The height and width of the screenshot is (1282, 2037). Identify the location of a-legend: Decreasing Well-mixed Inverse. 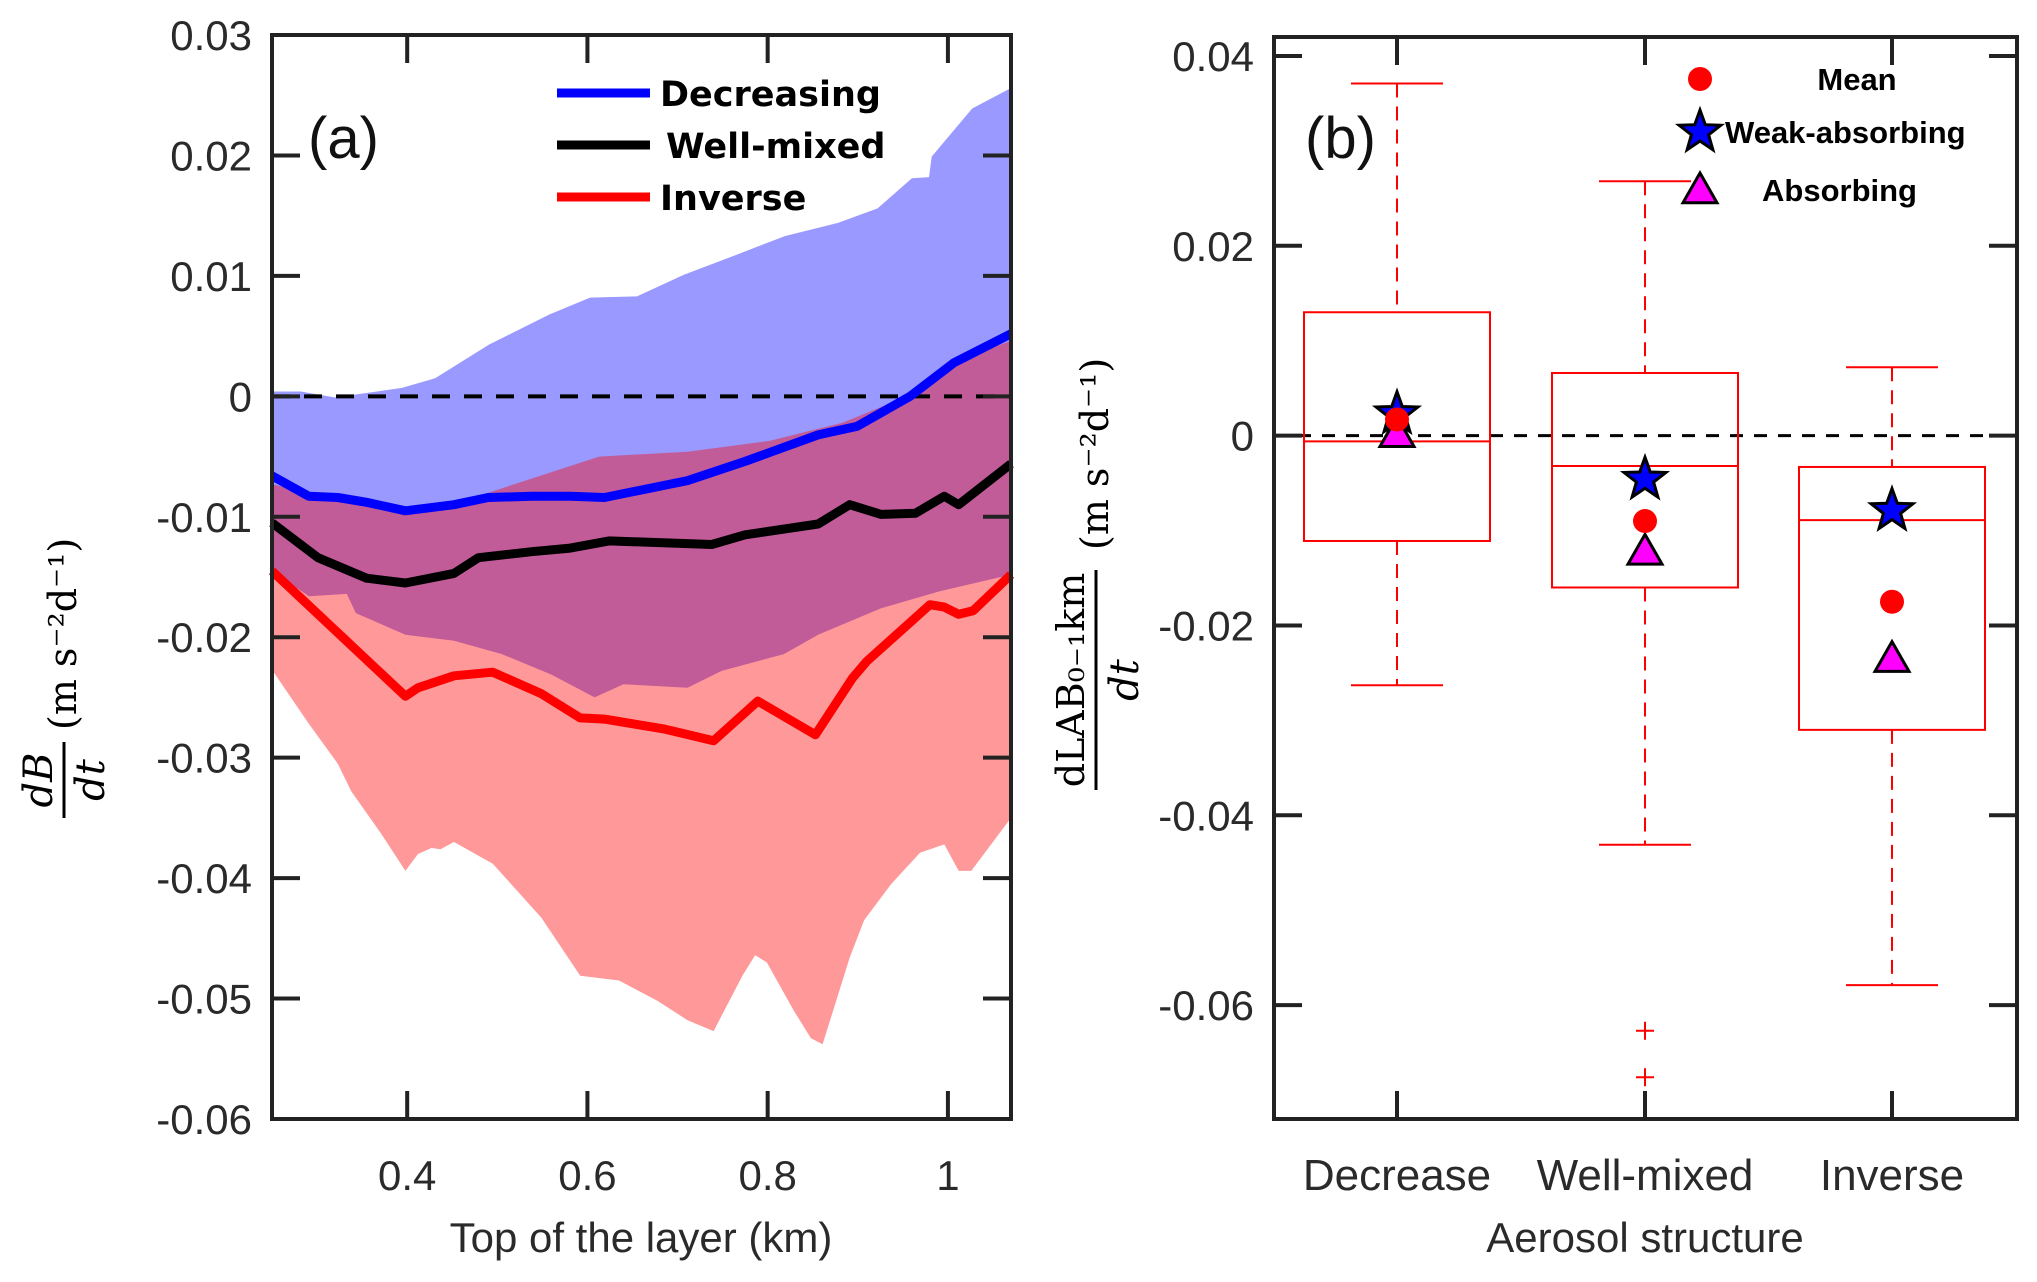
(721, 147).